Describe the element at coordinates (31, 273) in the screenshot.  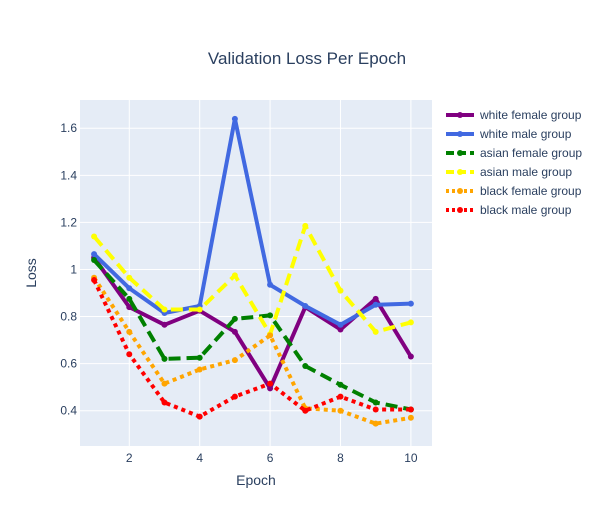
I see `y-axis-title: Loss` at that location.